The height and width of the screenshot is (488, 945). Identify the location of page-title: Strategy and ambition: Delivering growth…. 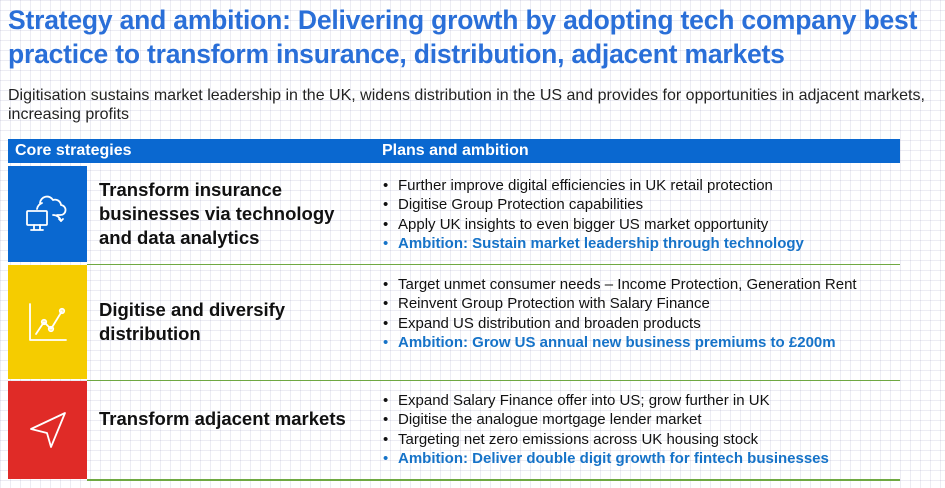
(463, 37).